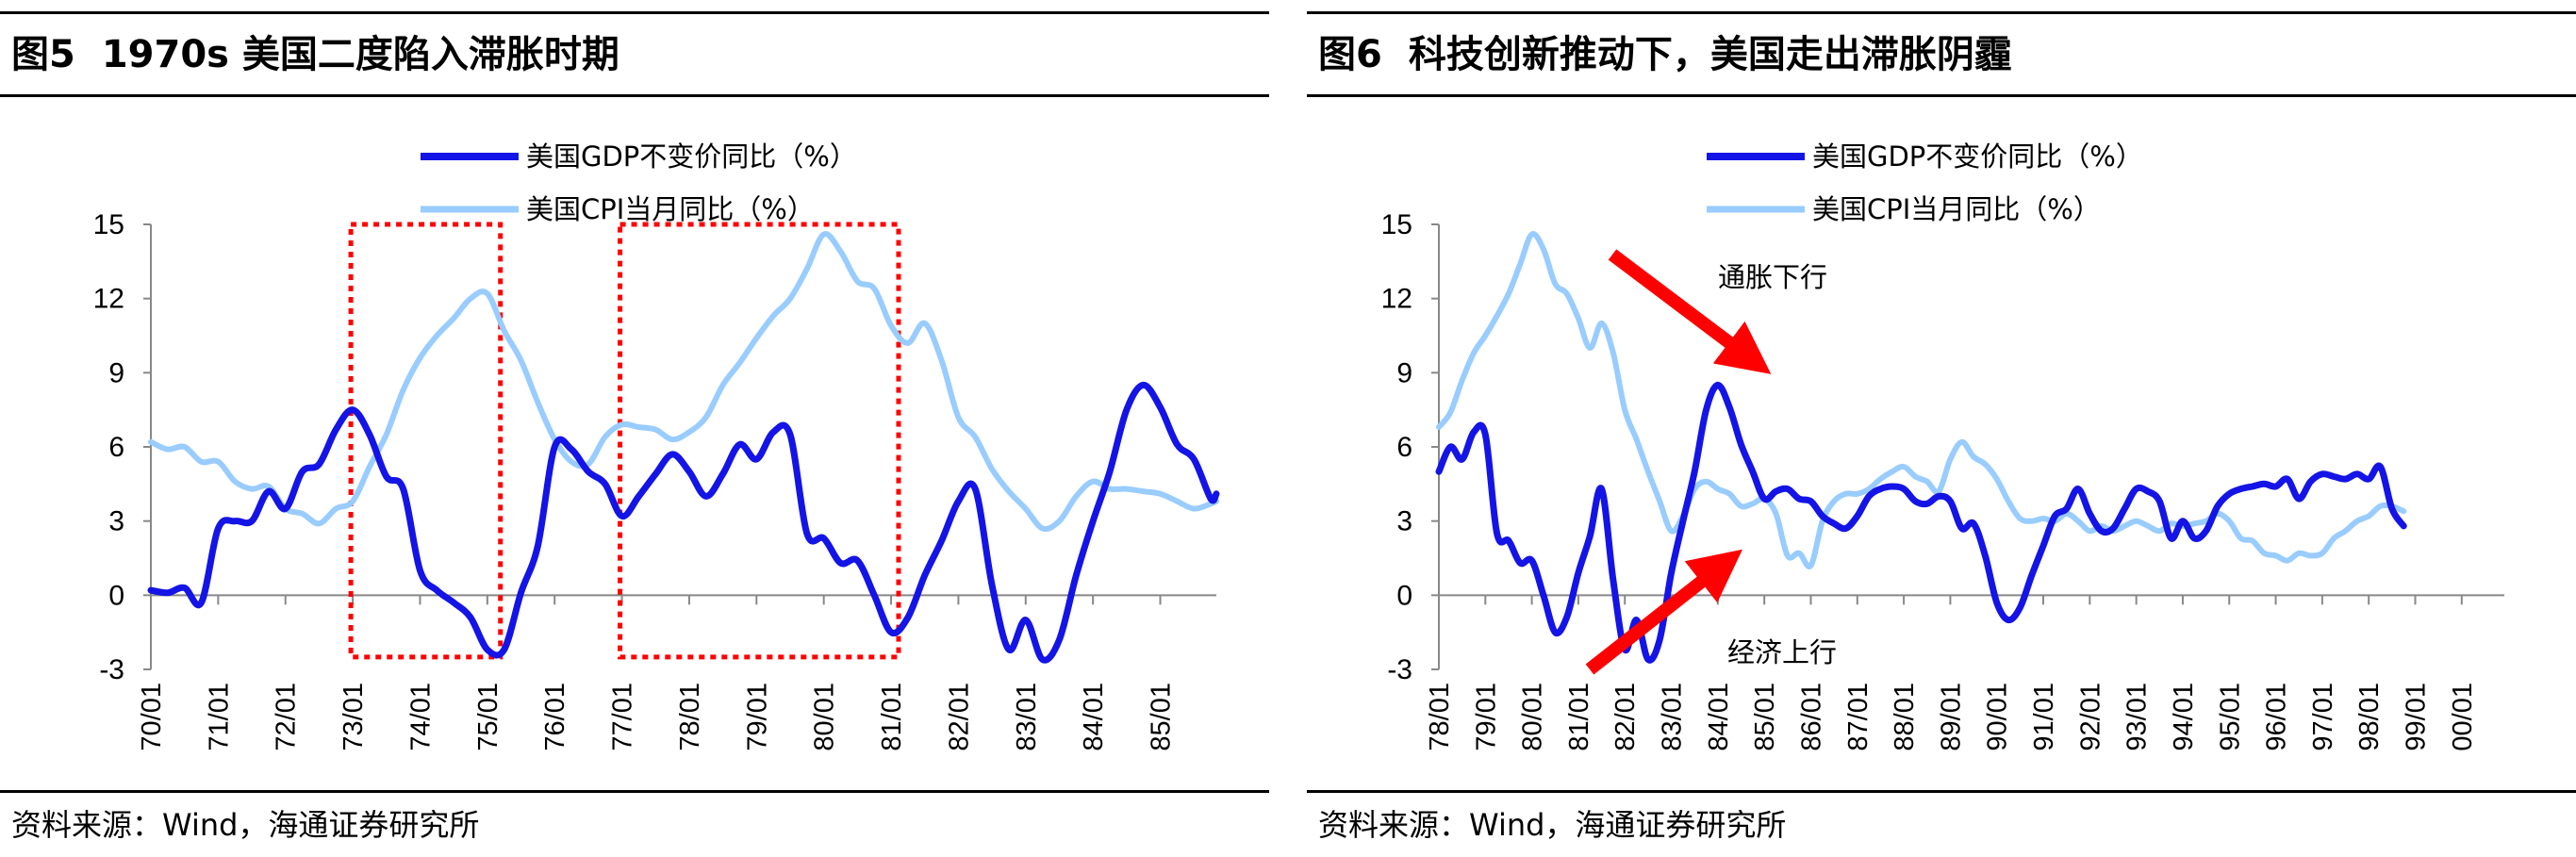  I want to click on x-tick-label: 93/01, so click(2137, 717).